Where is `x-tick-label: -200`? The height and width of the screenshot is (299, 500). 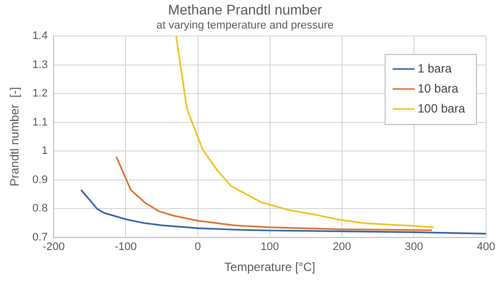
x-tick-label: -200 is located at coordinates (53, 247).